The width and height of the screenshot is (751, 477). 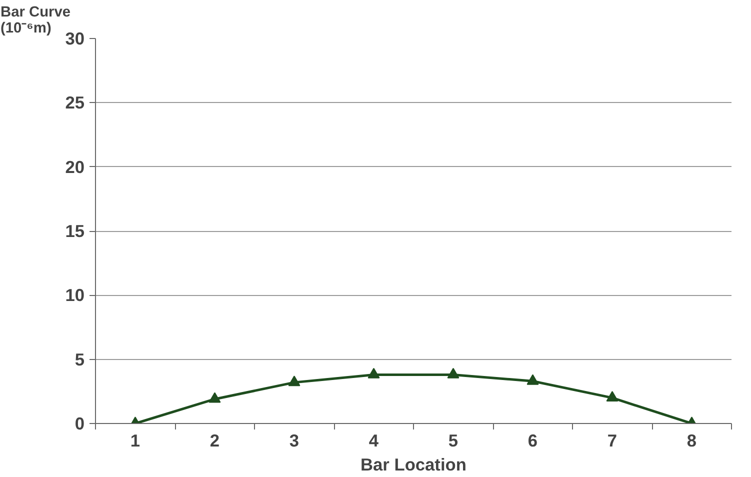 I want to click on x-tick-label: 2, so click(x=215, y=440).